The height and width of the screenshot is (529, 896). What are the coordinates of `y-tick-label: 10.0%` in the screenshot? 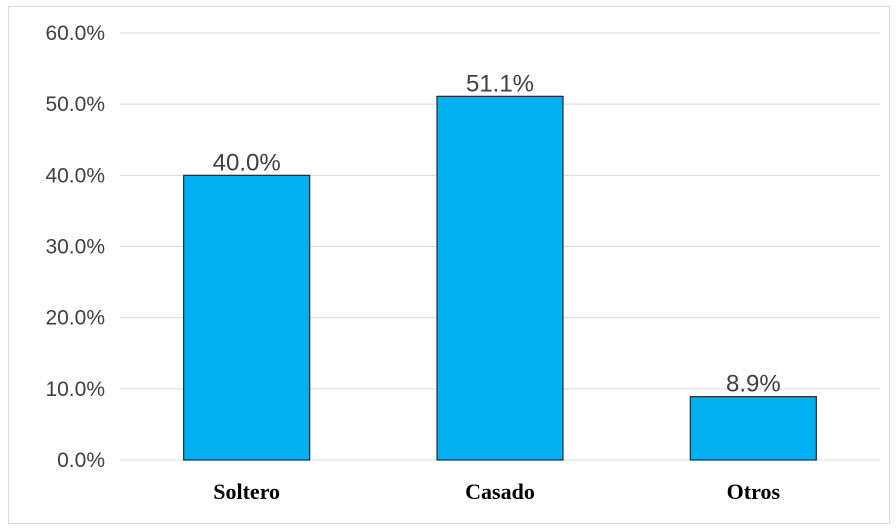 It's located at (75, 389).